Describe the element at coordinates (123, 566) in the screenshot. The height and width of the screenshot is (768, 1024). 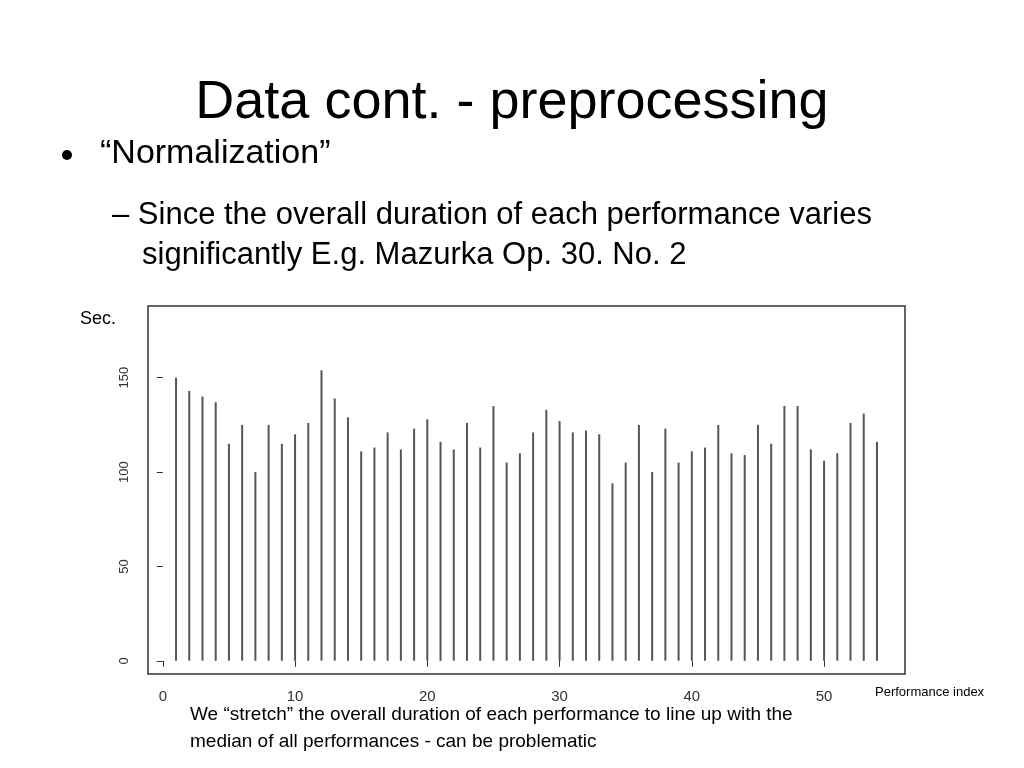
I see `y-tick-label: 50` at that location.